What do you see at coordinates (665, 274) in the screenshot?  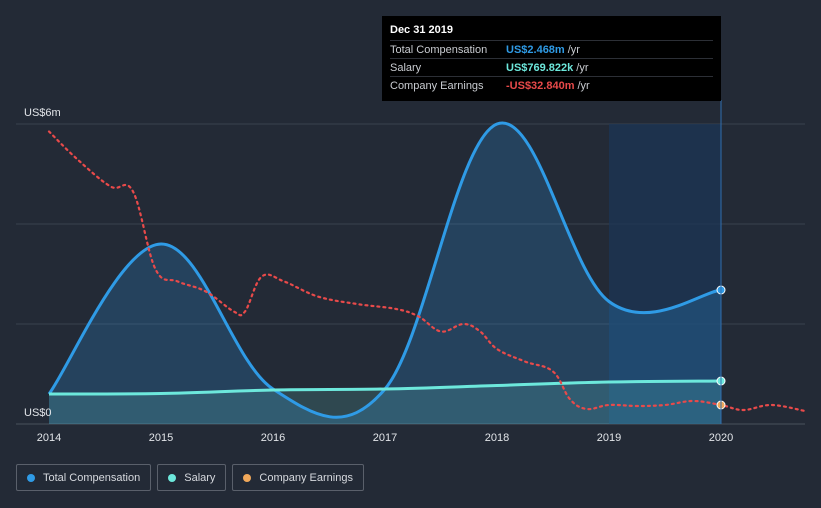 I see `highlight-range` at bounding box center [665, 274].